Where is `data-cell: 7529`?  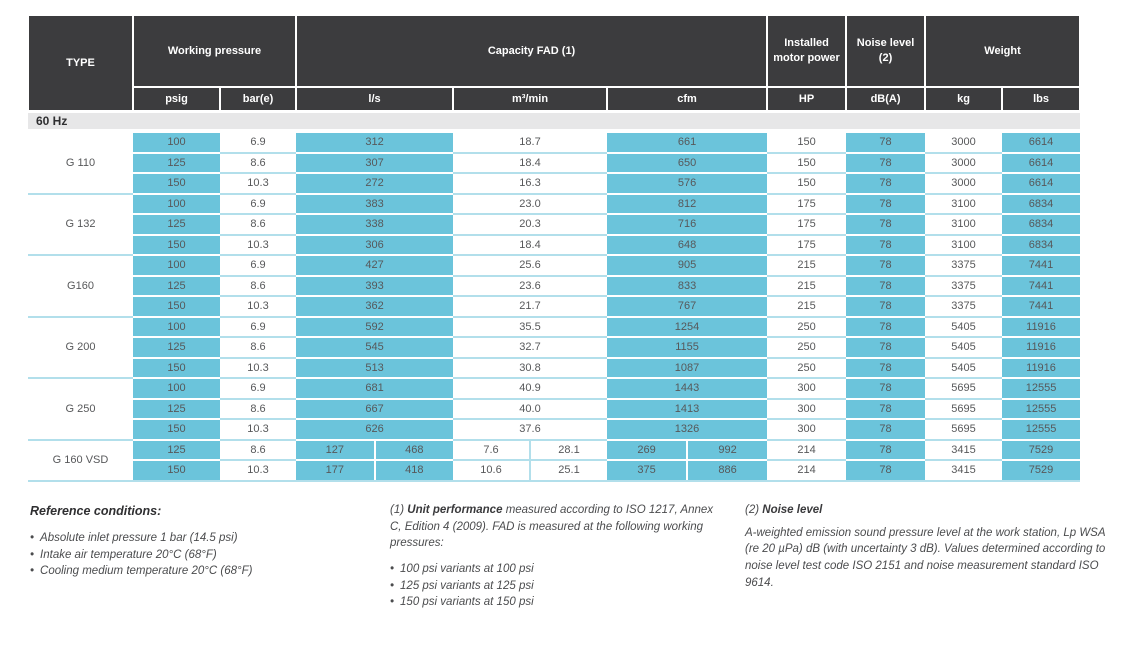 data-cell: 7529 is located at coordinates (1041, 471).